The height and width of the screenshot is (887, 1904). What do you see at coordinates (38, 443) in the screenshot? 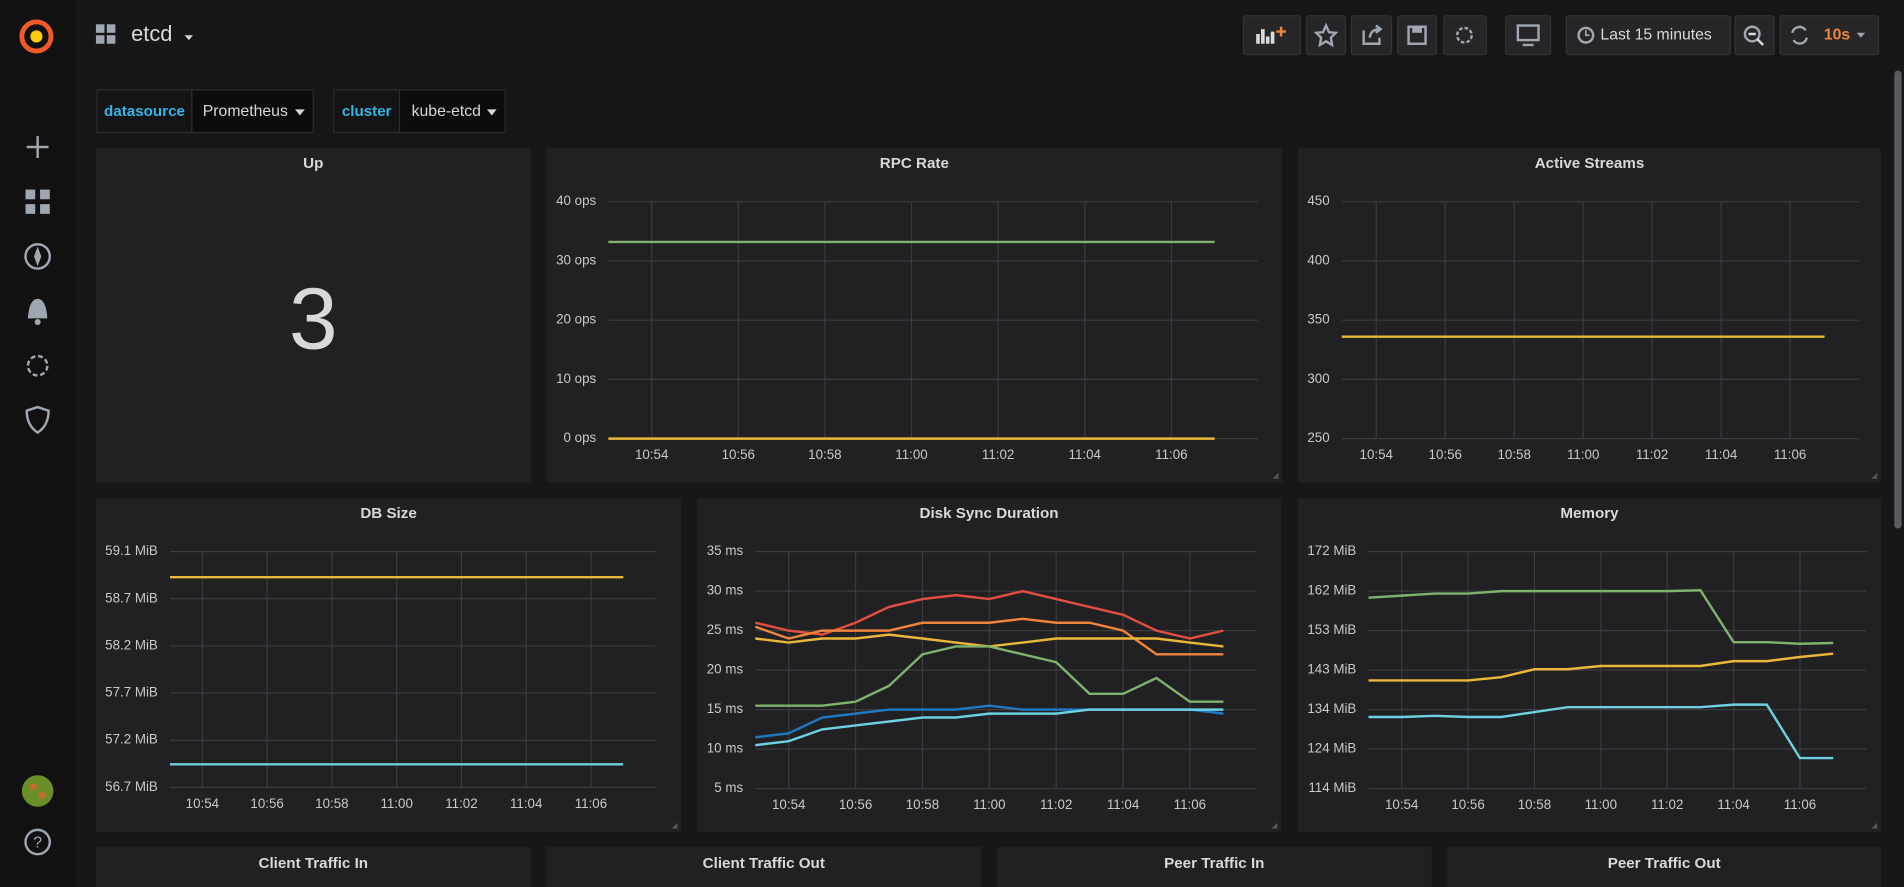
I see `sidebar` at bounding box center [38, 443].